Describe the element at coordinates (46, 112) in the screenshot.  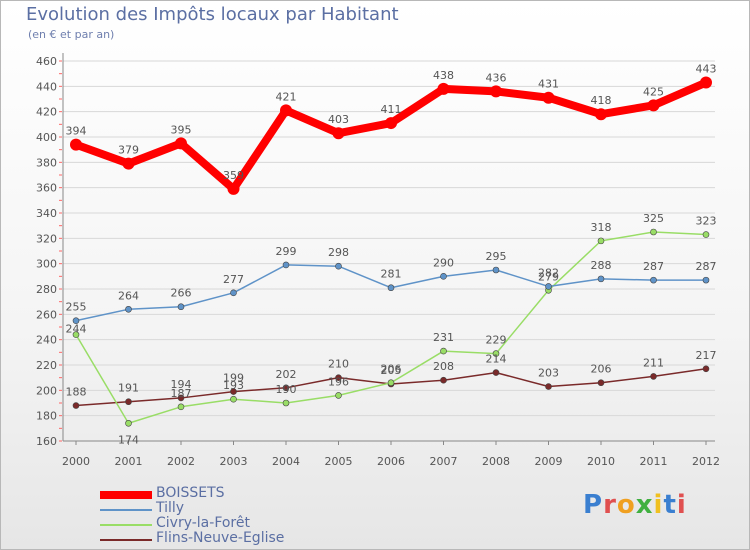
I see `y-tick-label: 420` at that location.